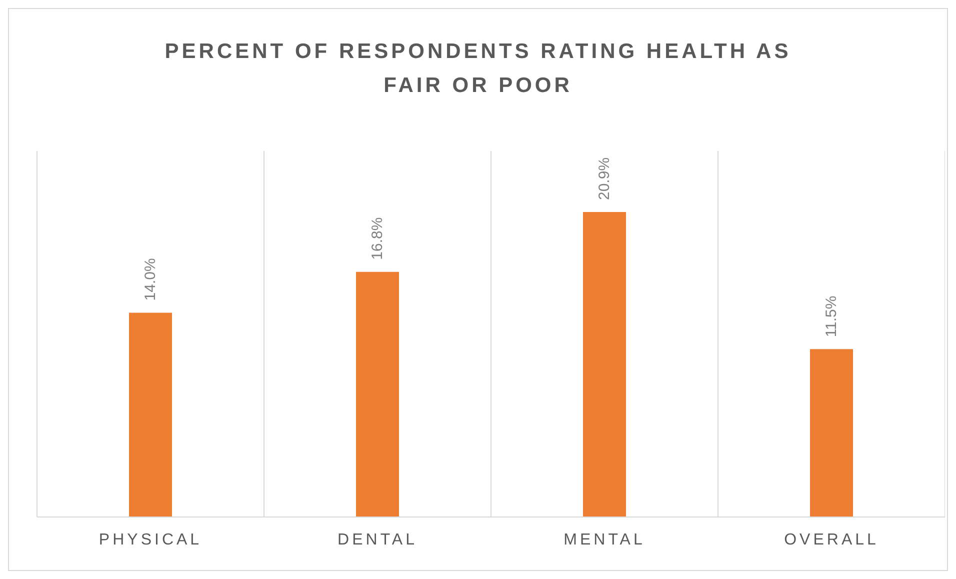 This screenshot has height=579, width=956. I want to click on data-label: 20.9%, so click(604, 178).